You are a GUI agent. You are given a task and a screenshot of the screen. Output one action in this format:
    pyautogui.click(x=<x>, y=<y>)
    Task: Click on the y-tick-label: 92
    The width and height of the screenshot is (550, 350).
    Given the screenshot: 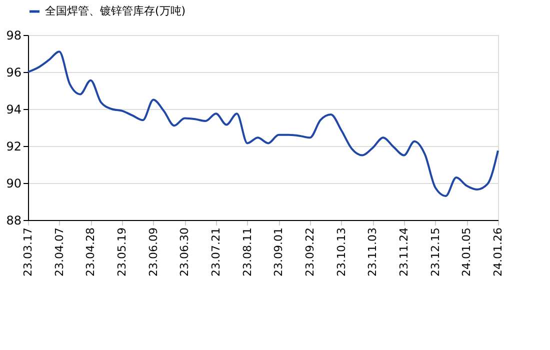 What is the action you would take?
    pyautogui.click(x=14, y=147)
    